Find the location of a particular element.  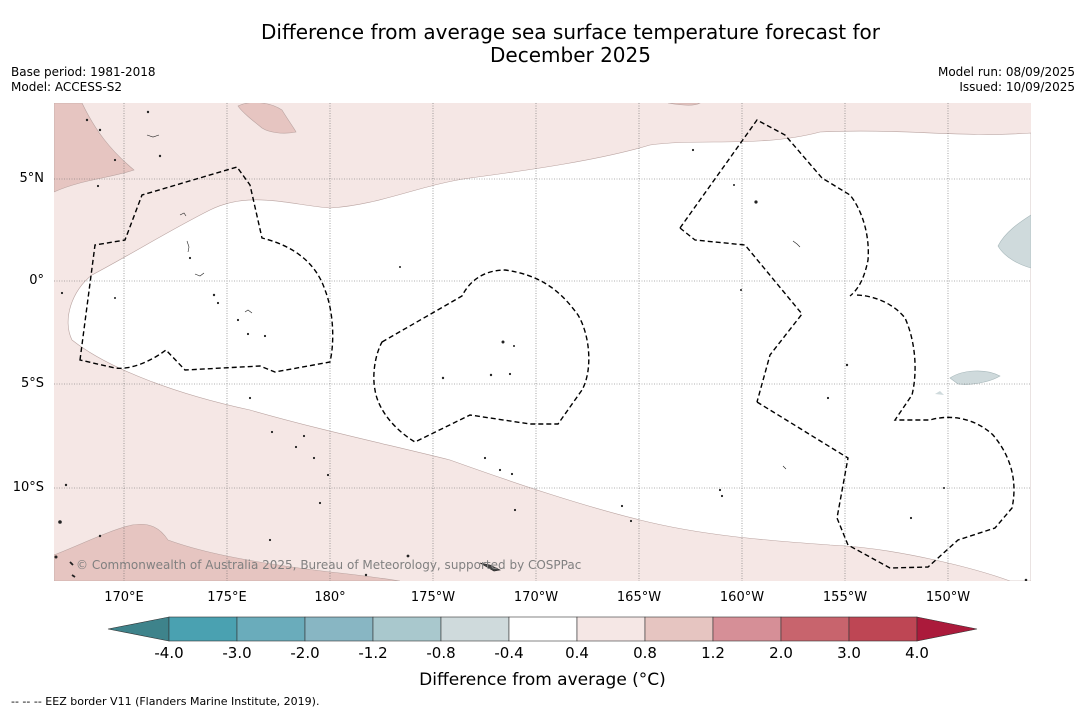

colorbar-tick-label: 0.4 is located at coordinates (577, 653).